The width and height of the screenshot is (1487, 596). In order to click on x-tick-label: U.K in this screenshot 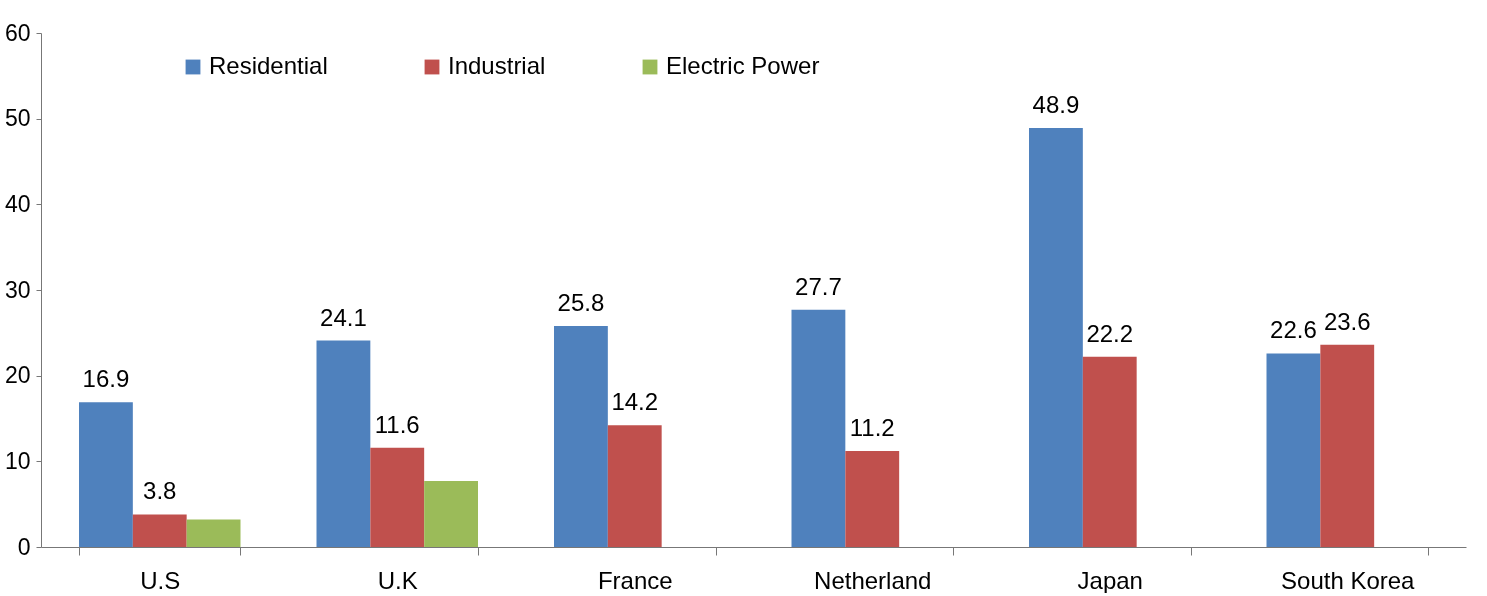, I will do `click(397, 580)`.